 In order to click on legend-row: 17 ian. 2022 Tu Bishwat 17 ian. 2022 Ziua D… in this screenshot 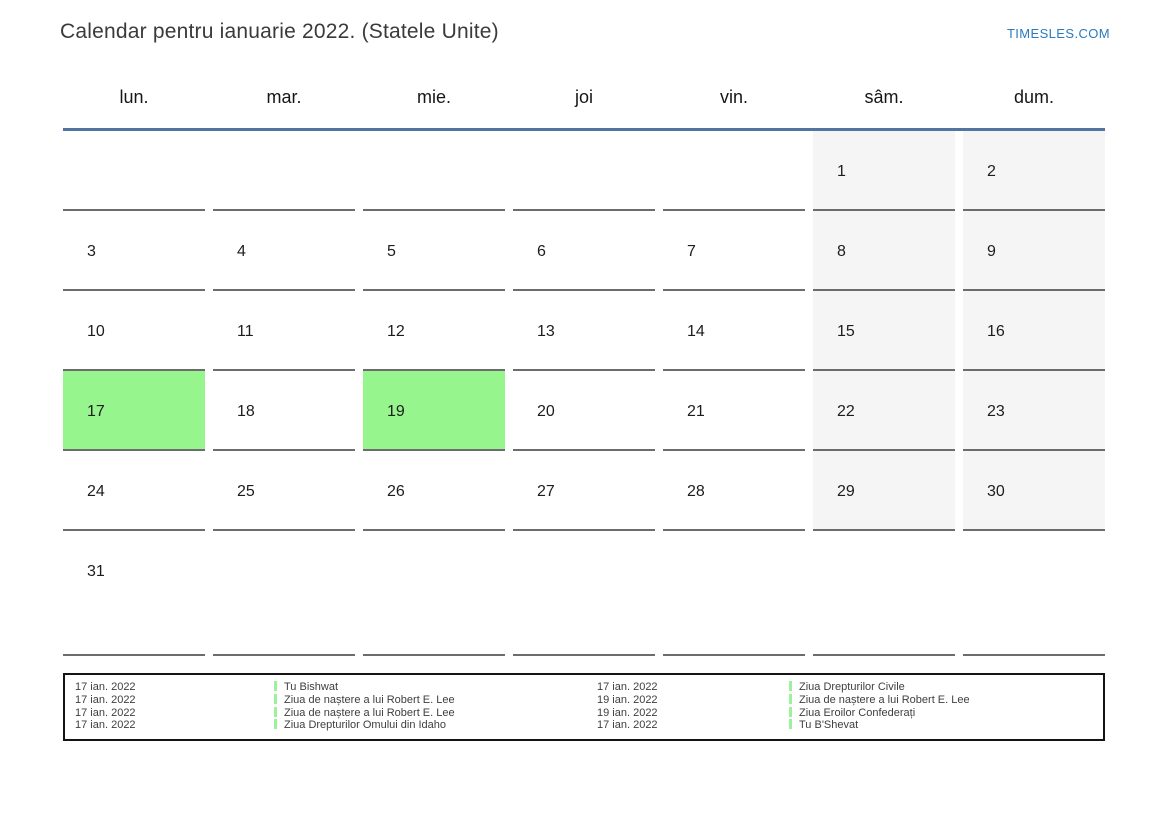, I will do `click(584, 687)`.